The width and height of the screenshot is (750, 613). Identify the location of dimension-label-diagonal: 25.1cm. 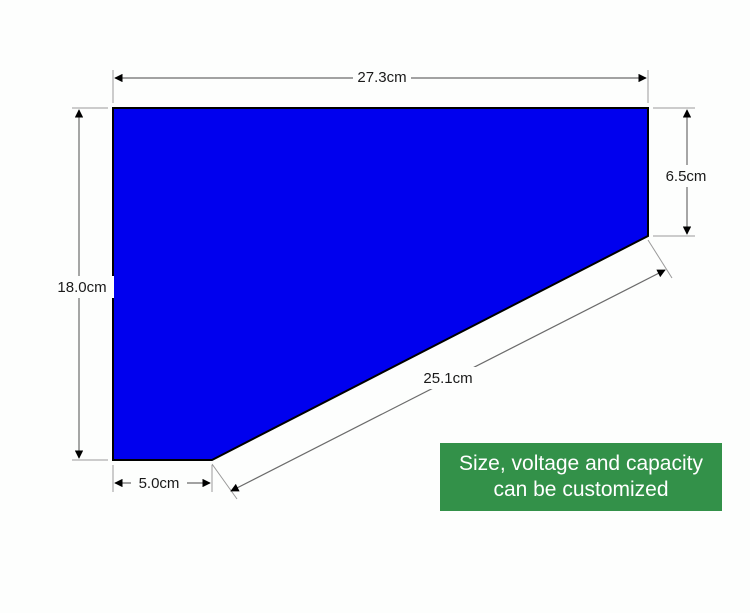
(447, 378).